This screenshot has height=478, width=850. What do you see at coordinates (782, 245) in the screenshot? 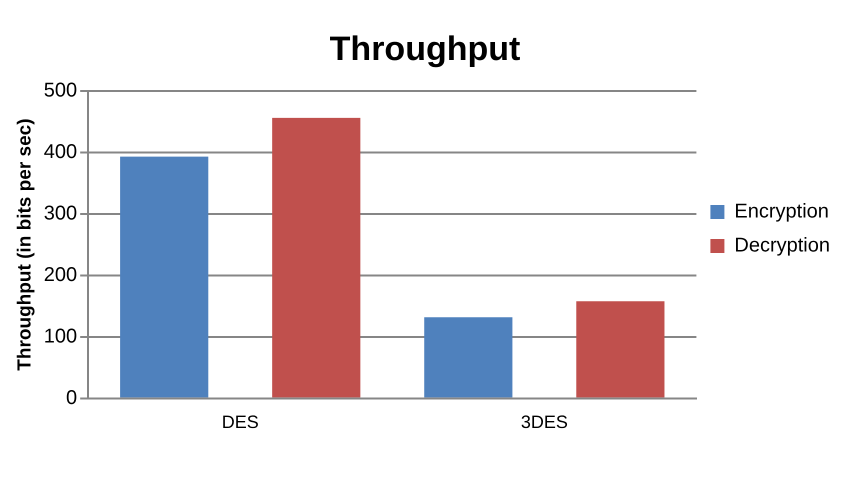
I see `legend-label: Decryption` at bounding box center [782, 245].